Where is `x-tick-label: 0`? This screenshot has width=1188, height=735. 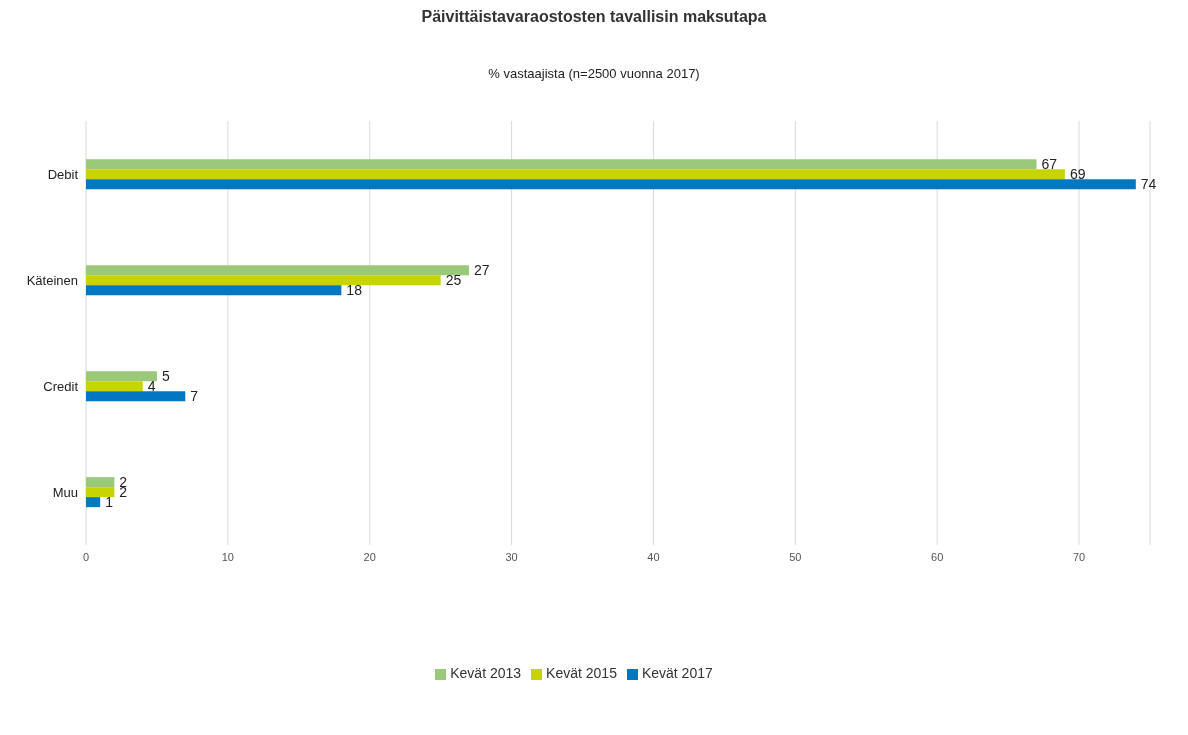 x-tick-label: 0 is located at coordinates (86, 556).